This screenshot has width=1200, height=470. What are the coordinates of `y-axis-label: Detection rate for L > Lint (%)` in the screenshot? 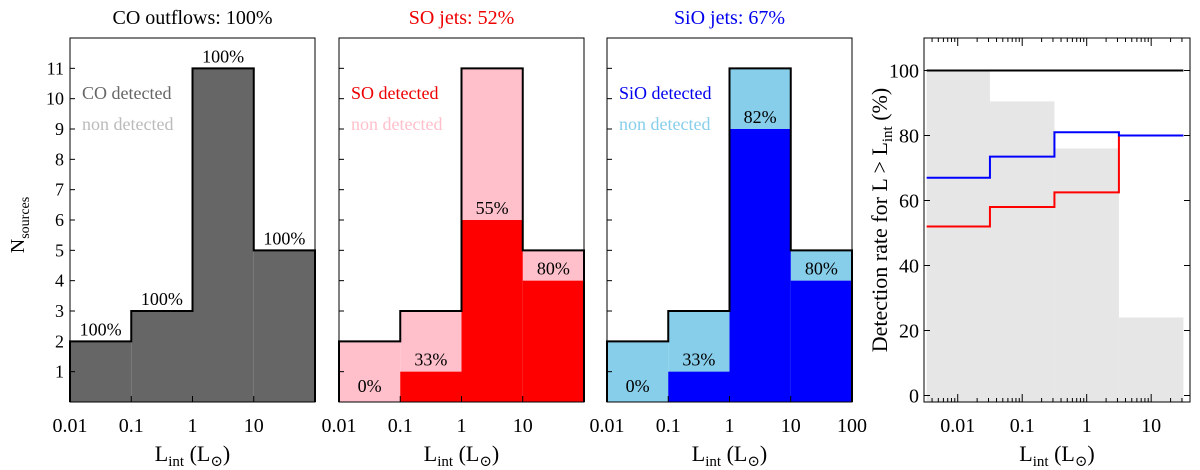 It's located at (881, 220).